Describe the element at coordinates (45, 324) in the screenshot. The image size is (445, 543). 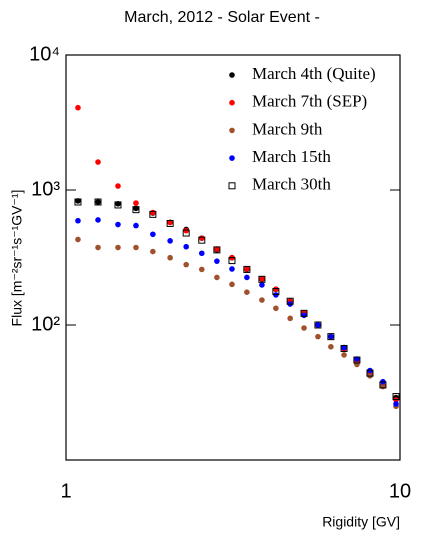
I see `y-tick-label: 10²` at that location.